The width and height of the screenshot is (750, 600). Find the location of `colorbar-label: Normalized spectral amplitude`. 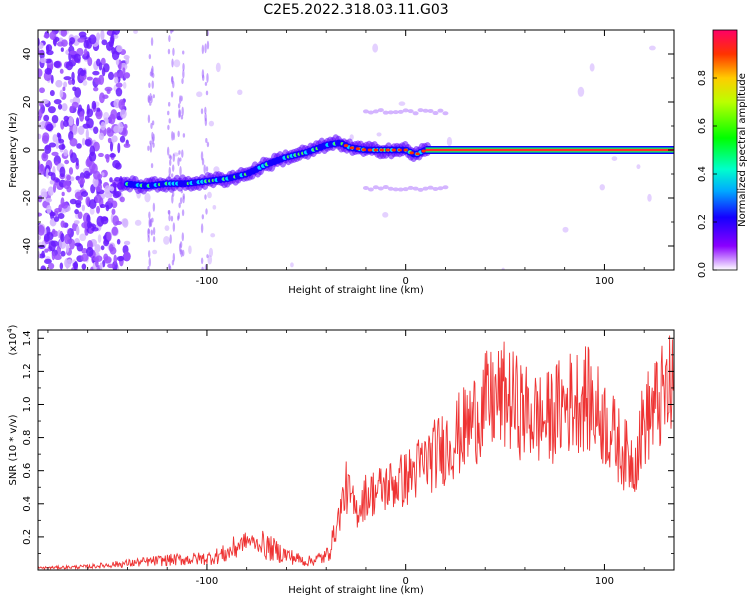

colorbar-label: Normalized spectral amplitude is located at coordinates (742, 150).